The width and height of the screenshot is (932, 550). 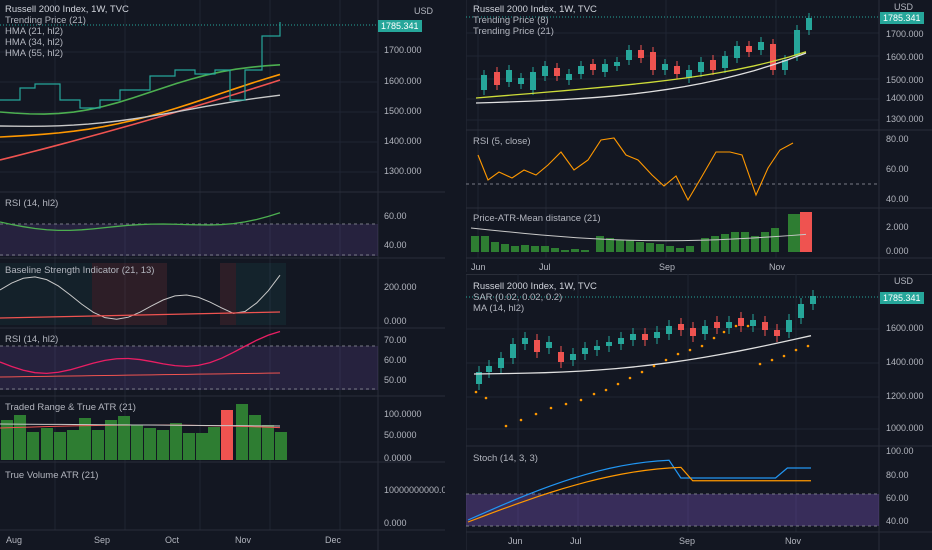 I want to click on rb-stoch-title: Stoch (14, 3, 3), so click(x=505, y=458).